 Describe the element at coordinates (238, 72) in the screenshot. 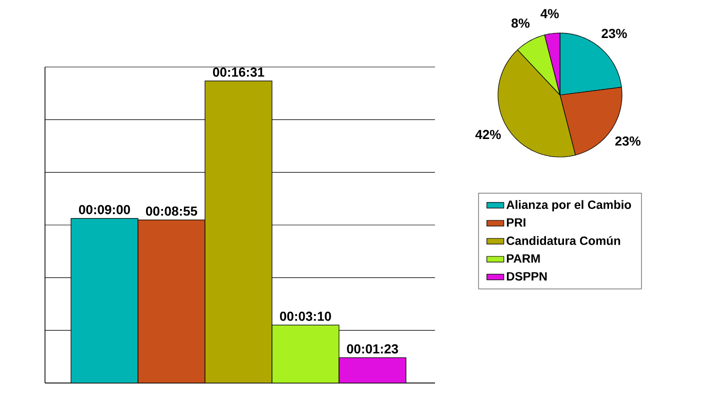

I see `data-label: 00:16:31` at that location.